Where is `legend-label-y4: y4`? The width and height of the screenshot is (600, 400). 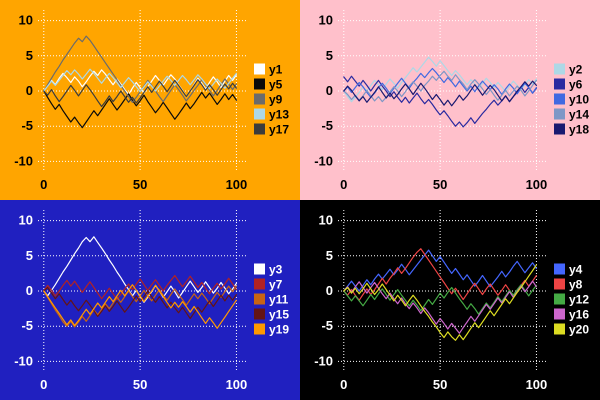 legend-label-y4: y4 is located at coordinates (576, 270).